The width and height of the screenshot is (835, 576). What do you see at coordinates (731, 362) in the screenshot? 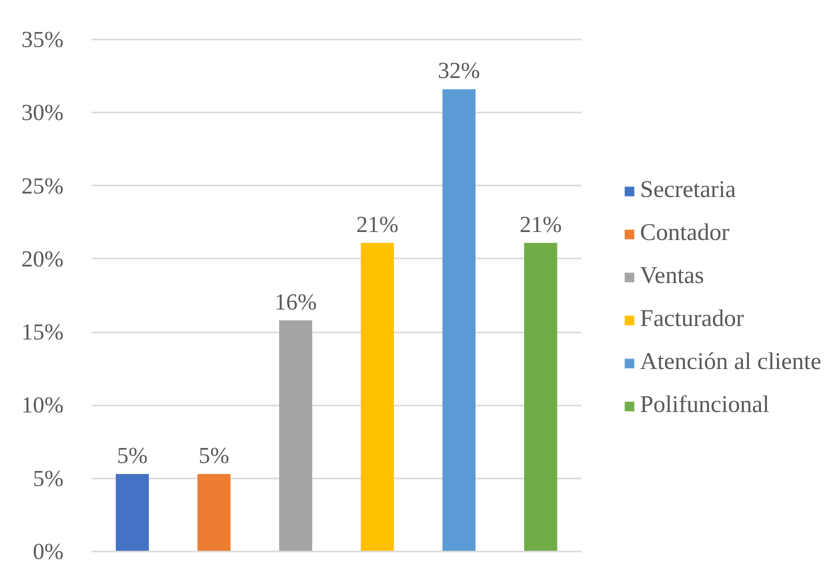
I see `legend-label: Atención al cliente` at bounding box center [731, 362].